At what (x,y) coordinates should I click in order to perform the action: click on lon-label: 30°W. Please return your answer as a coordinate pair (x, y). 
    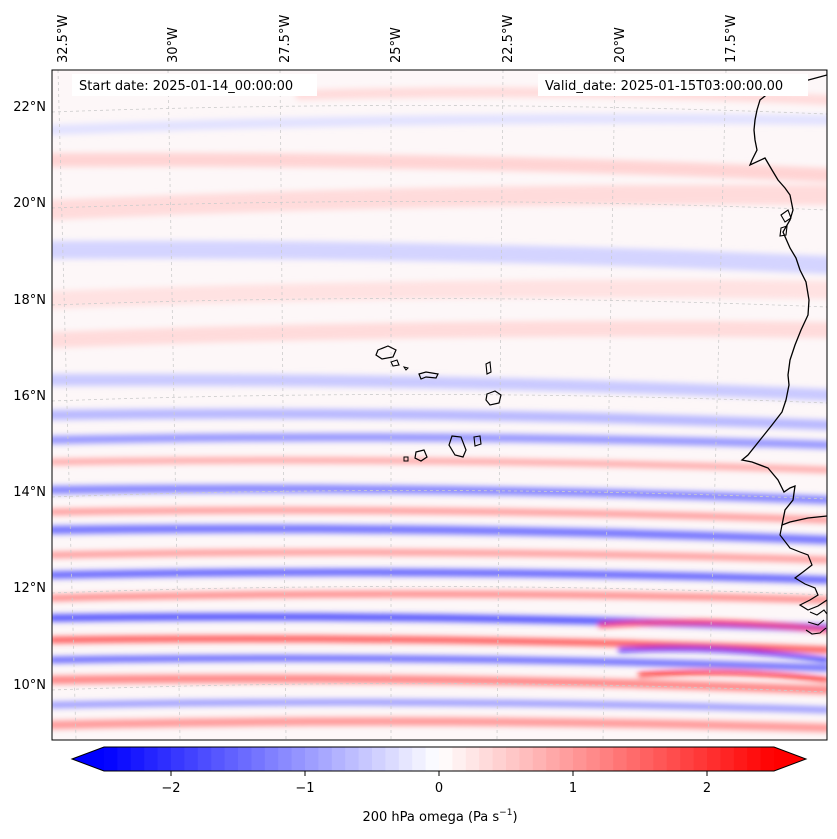
    Looking at the image, I should click on (173, 45).